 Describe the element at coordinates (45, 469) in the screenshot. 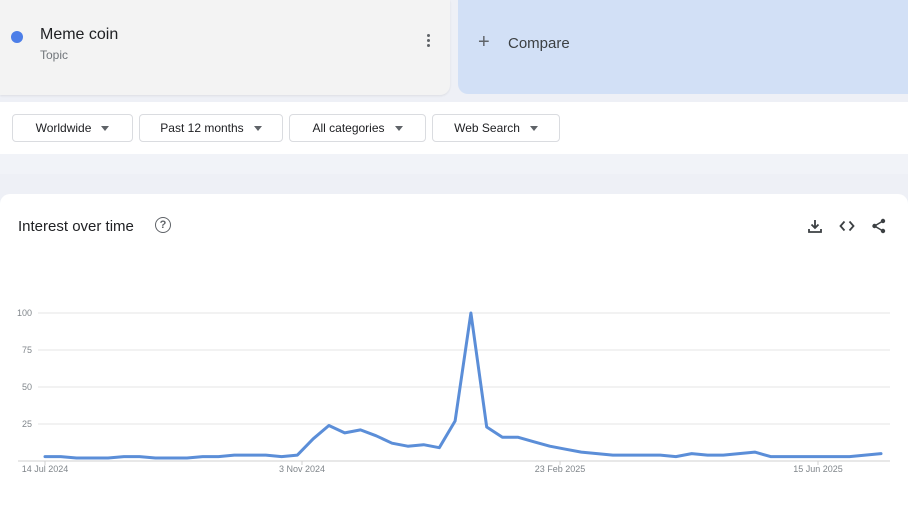

I see `x-tick-label: 14 Jul 2024` at that location.